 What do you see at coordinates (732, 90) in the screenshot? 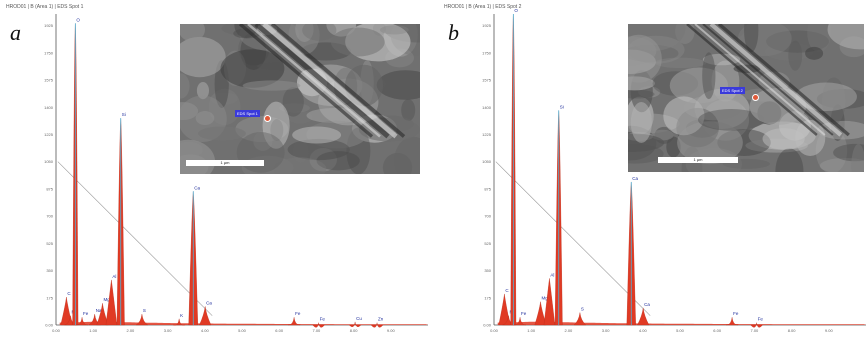
I see `spot-label: EDS Spot 2` at bounding box center [732, 90].